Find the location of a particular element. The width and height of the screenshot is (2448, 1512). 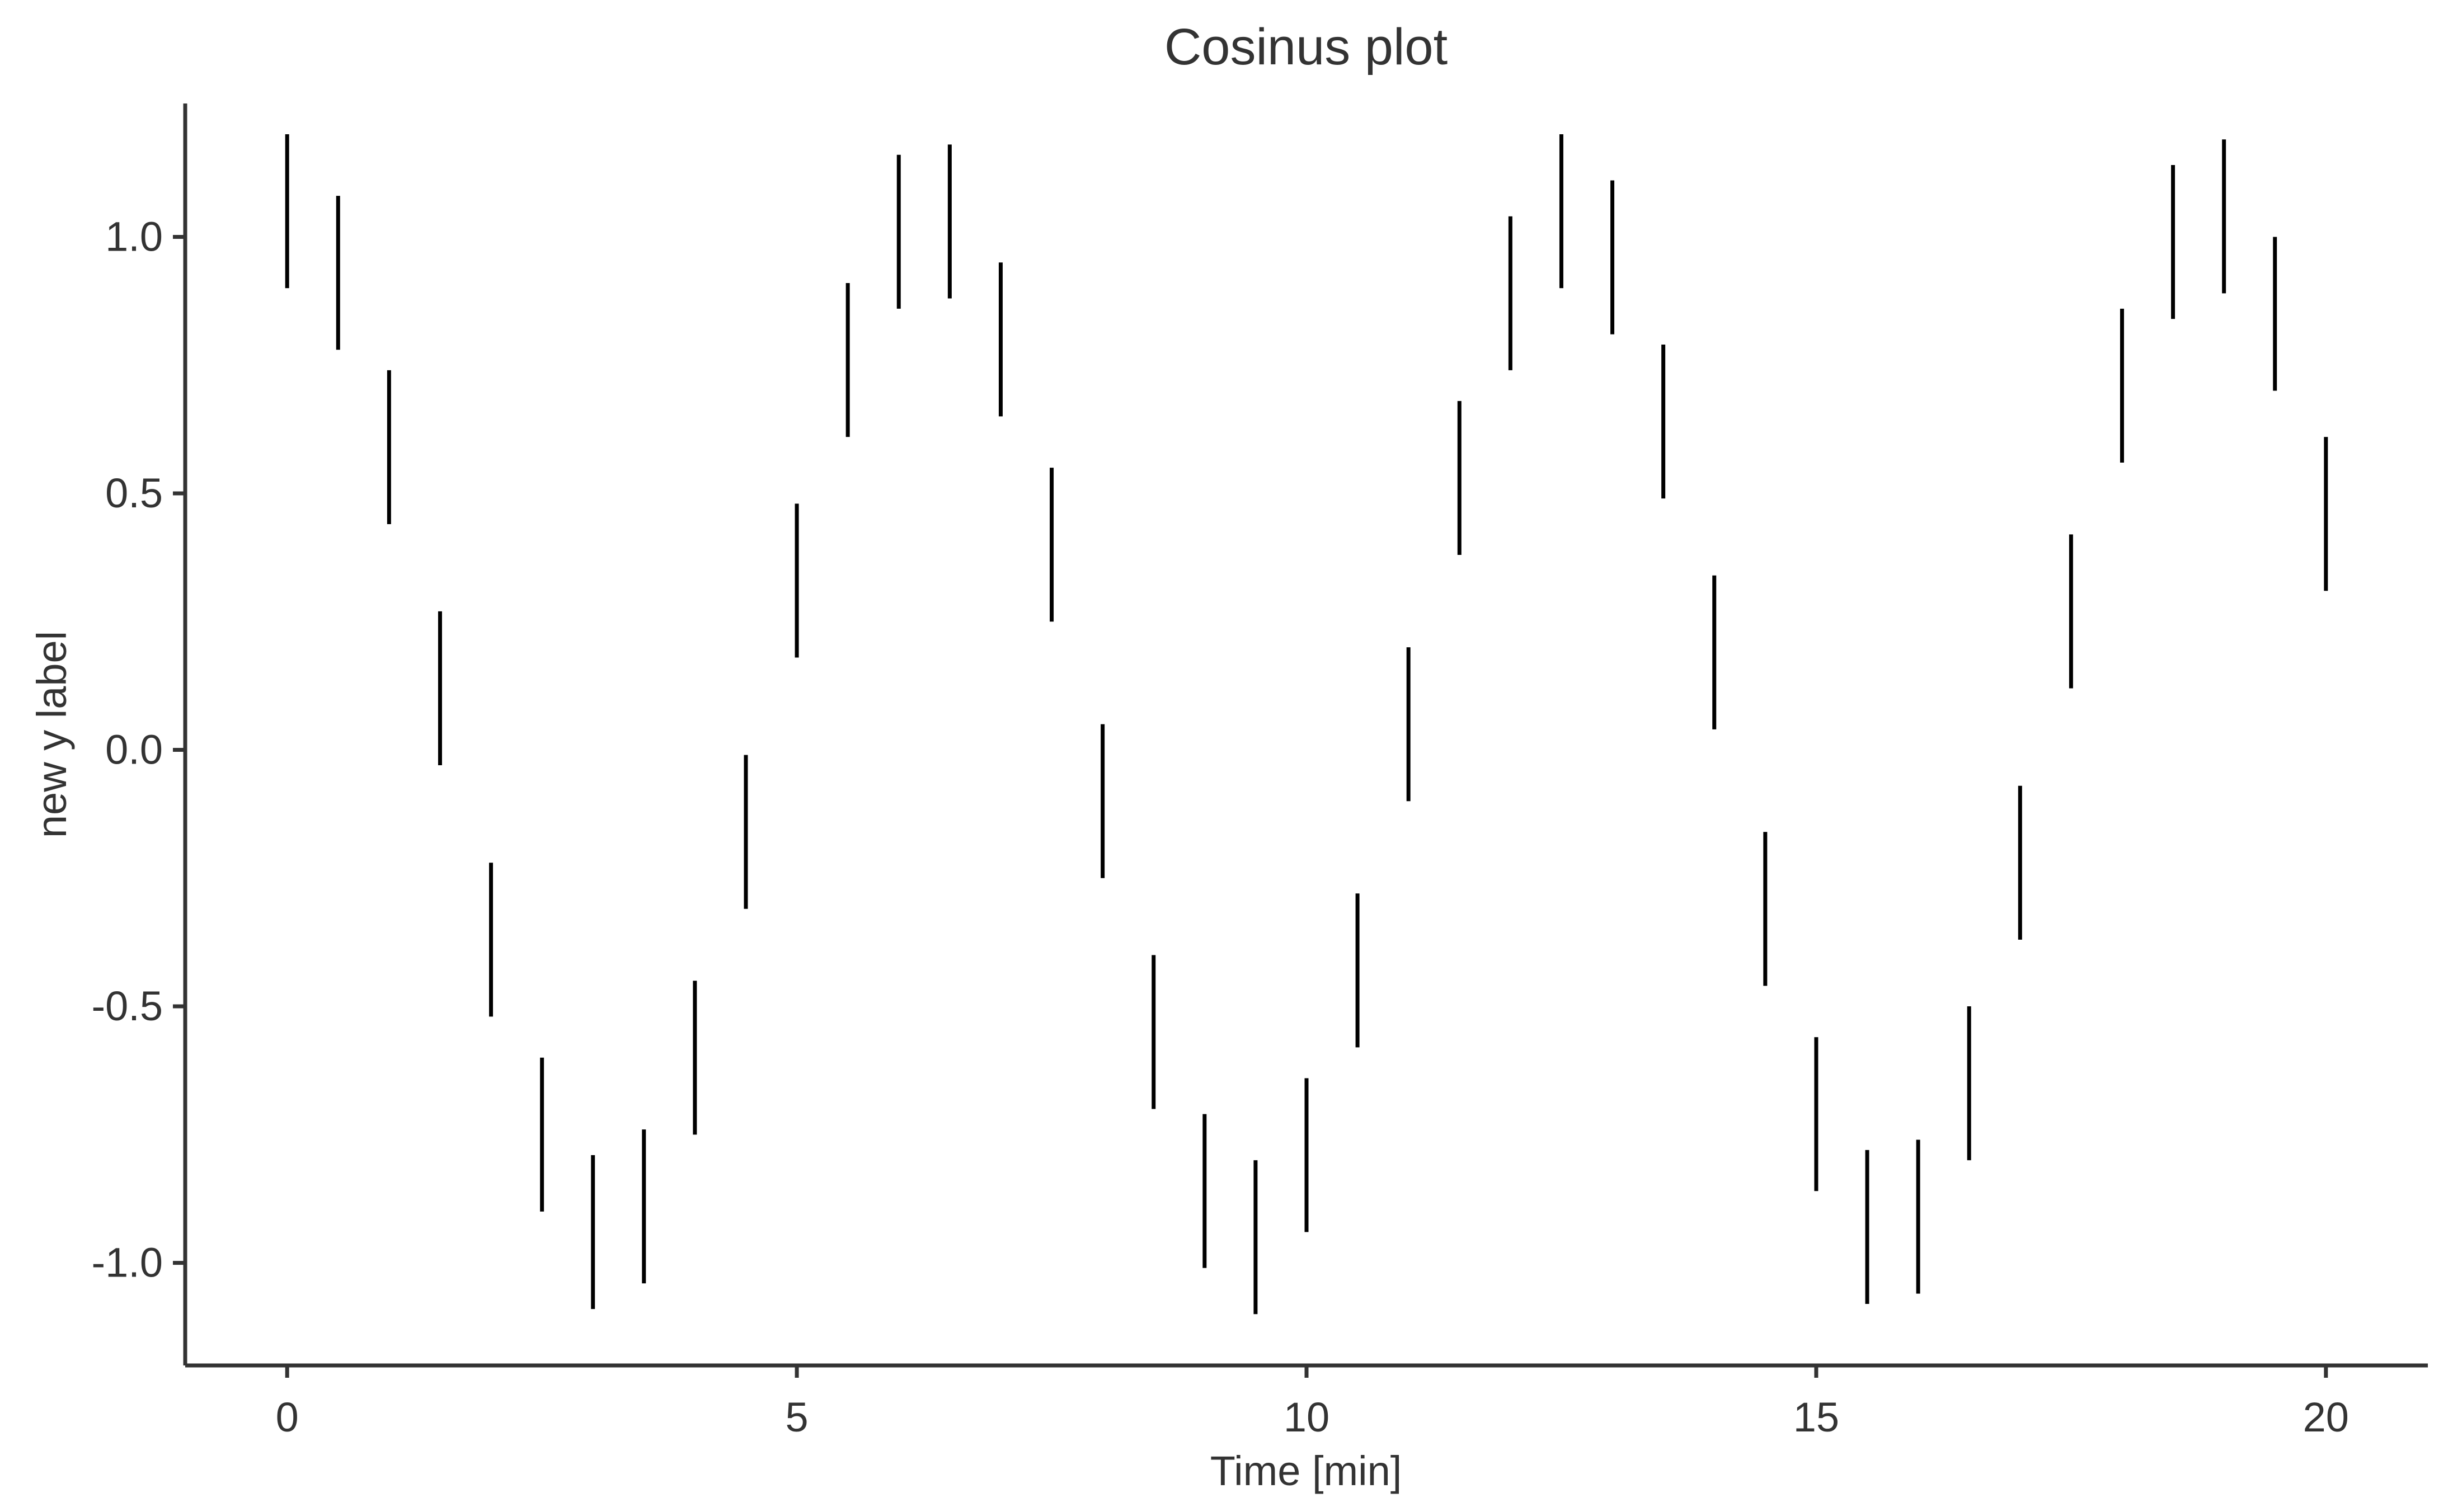

y-axis-ticks: 1.0 0.5 0.0 -0.5 -1.0 is located at coordinates (138, 750).